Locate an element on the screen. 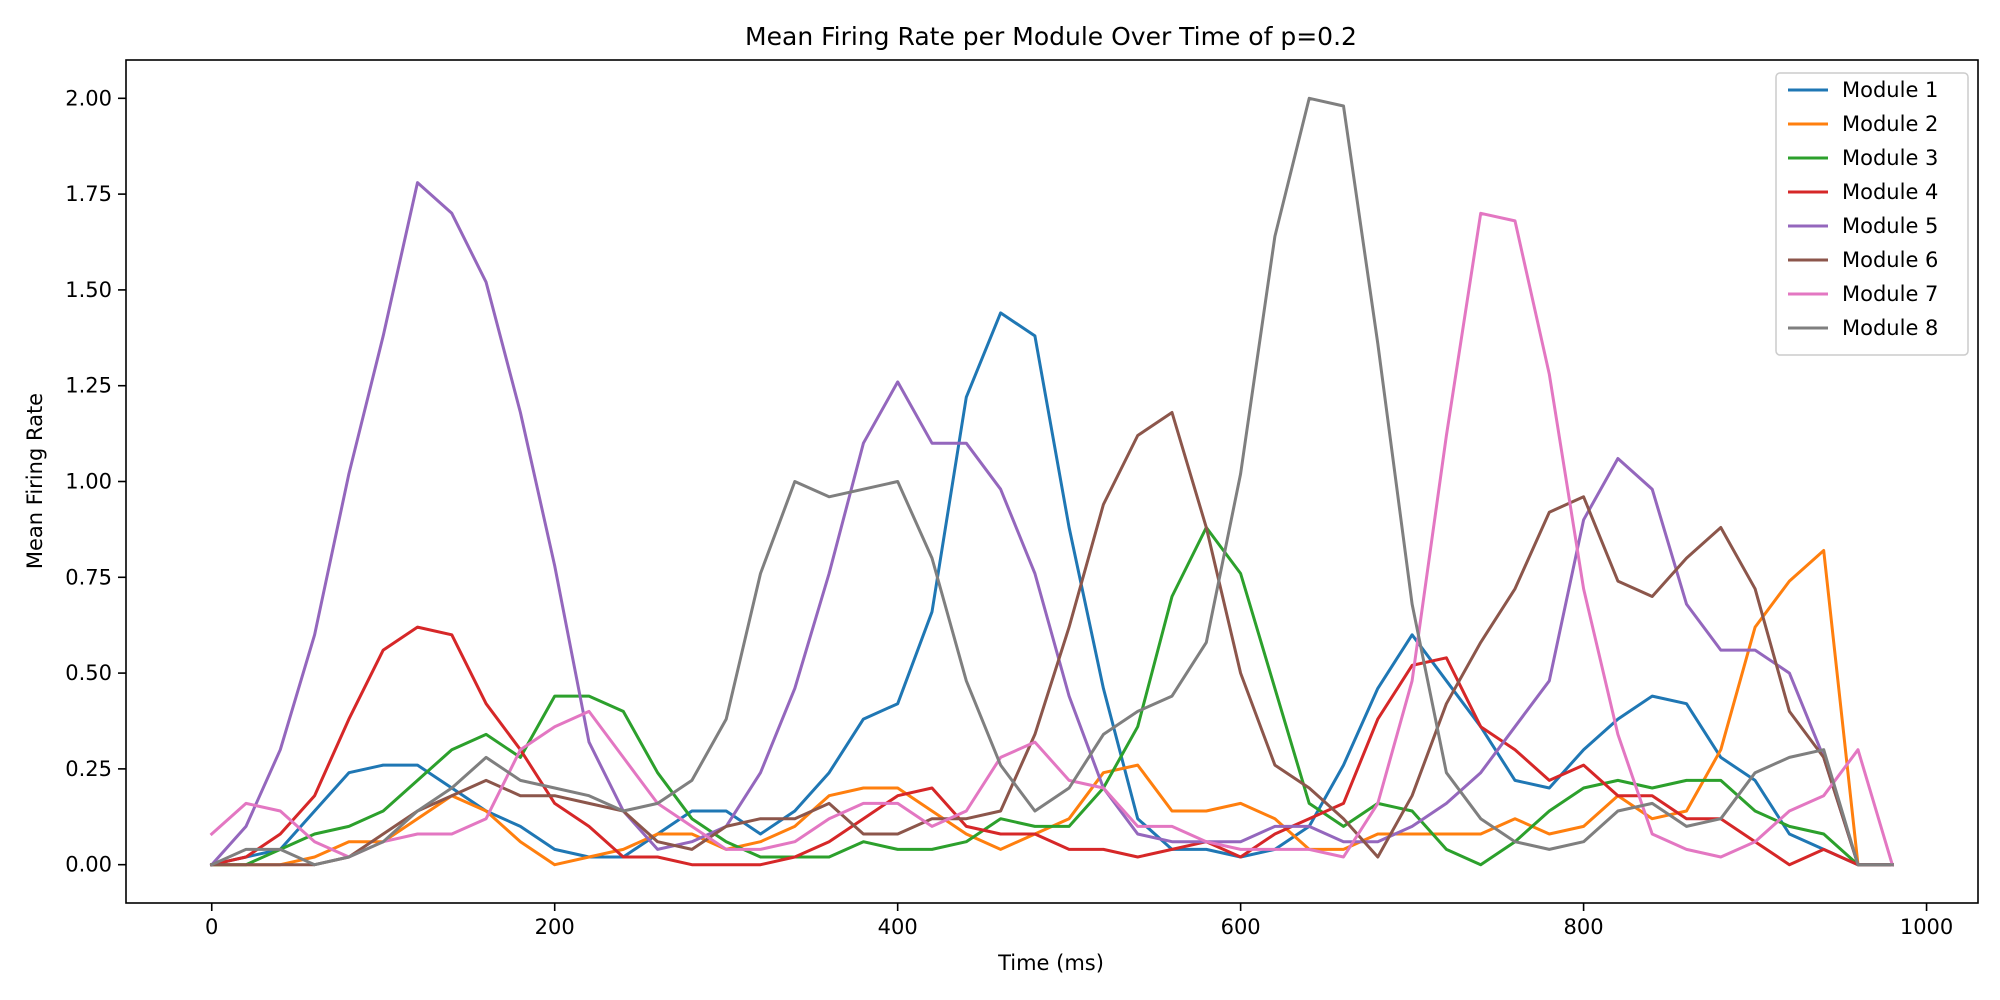 The image size is (2000, 1000). legend-box is located at coordinates (1872, 214).